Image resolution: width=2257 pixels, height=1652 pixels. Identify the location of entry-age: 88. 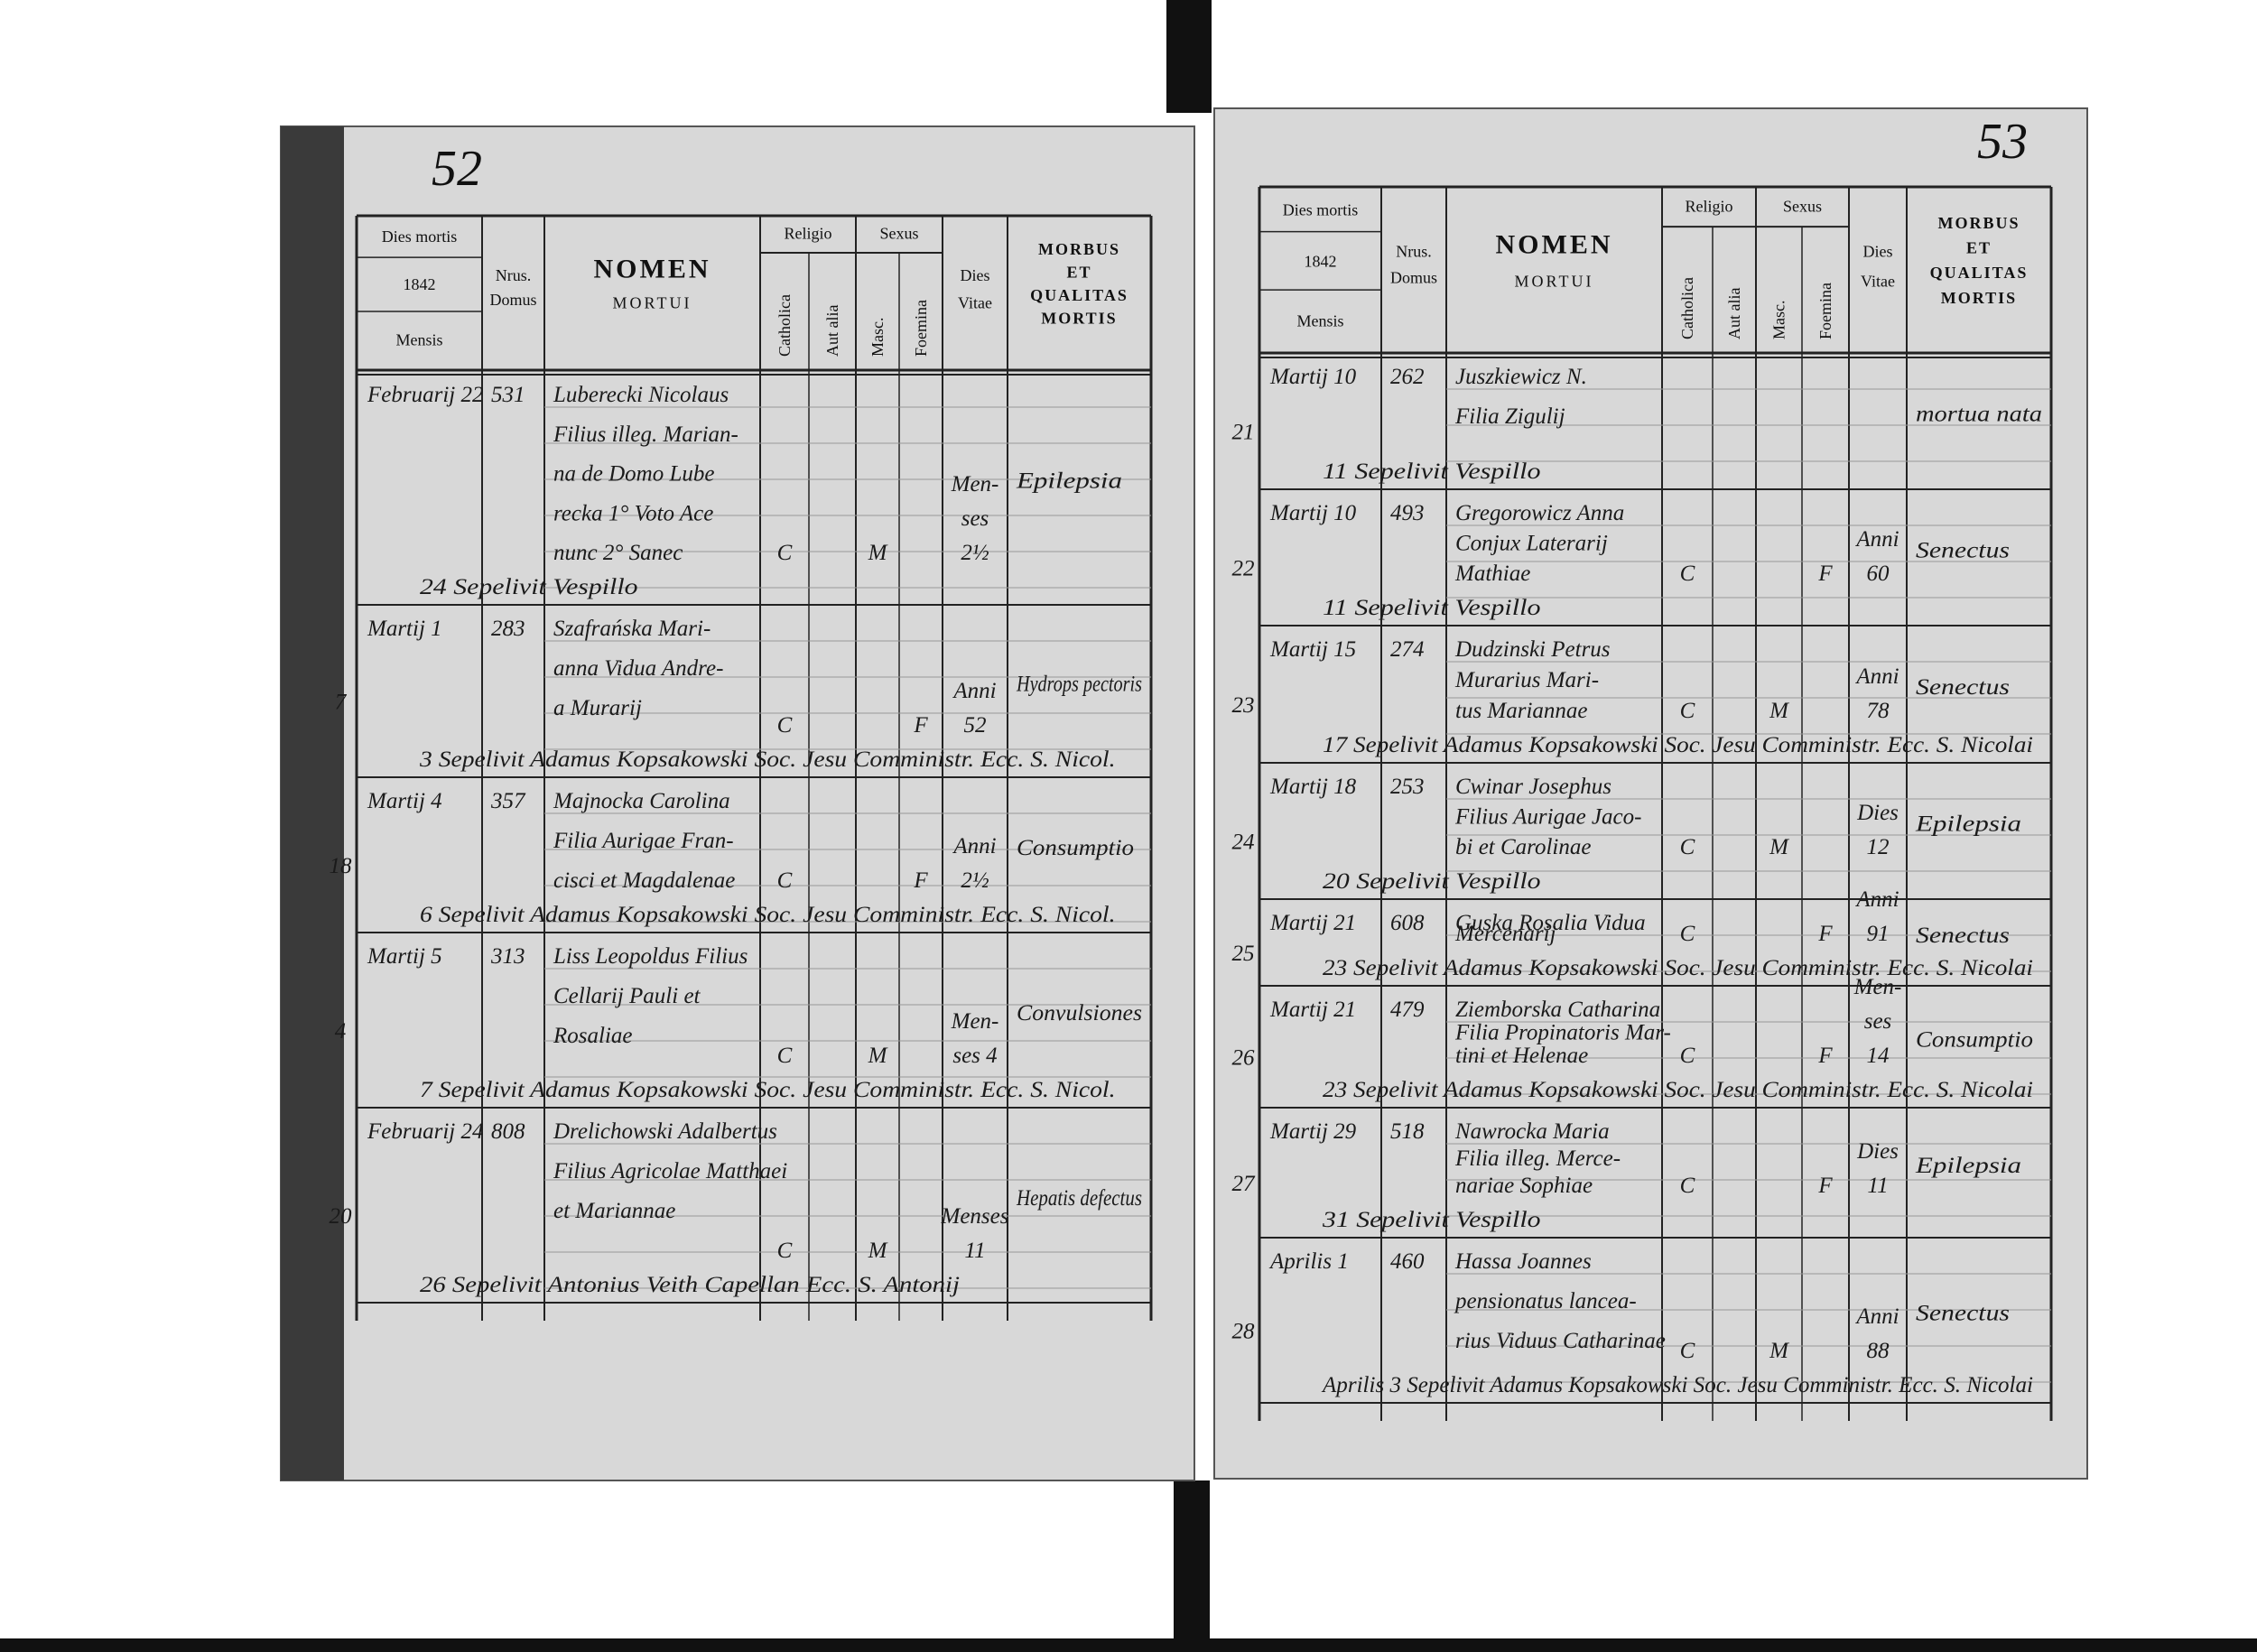
(1879, 1351).